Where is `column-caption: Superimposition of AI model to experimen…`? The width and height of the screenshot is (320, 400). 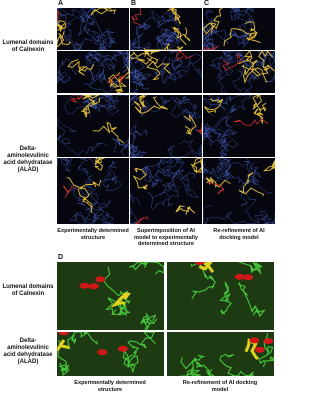 column-caption: Superimposition of AI model to experimen… is located at coordinates (166, 237).